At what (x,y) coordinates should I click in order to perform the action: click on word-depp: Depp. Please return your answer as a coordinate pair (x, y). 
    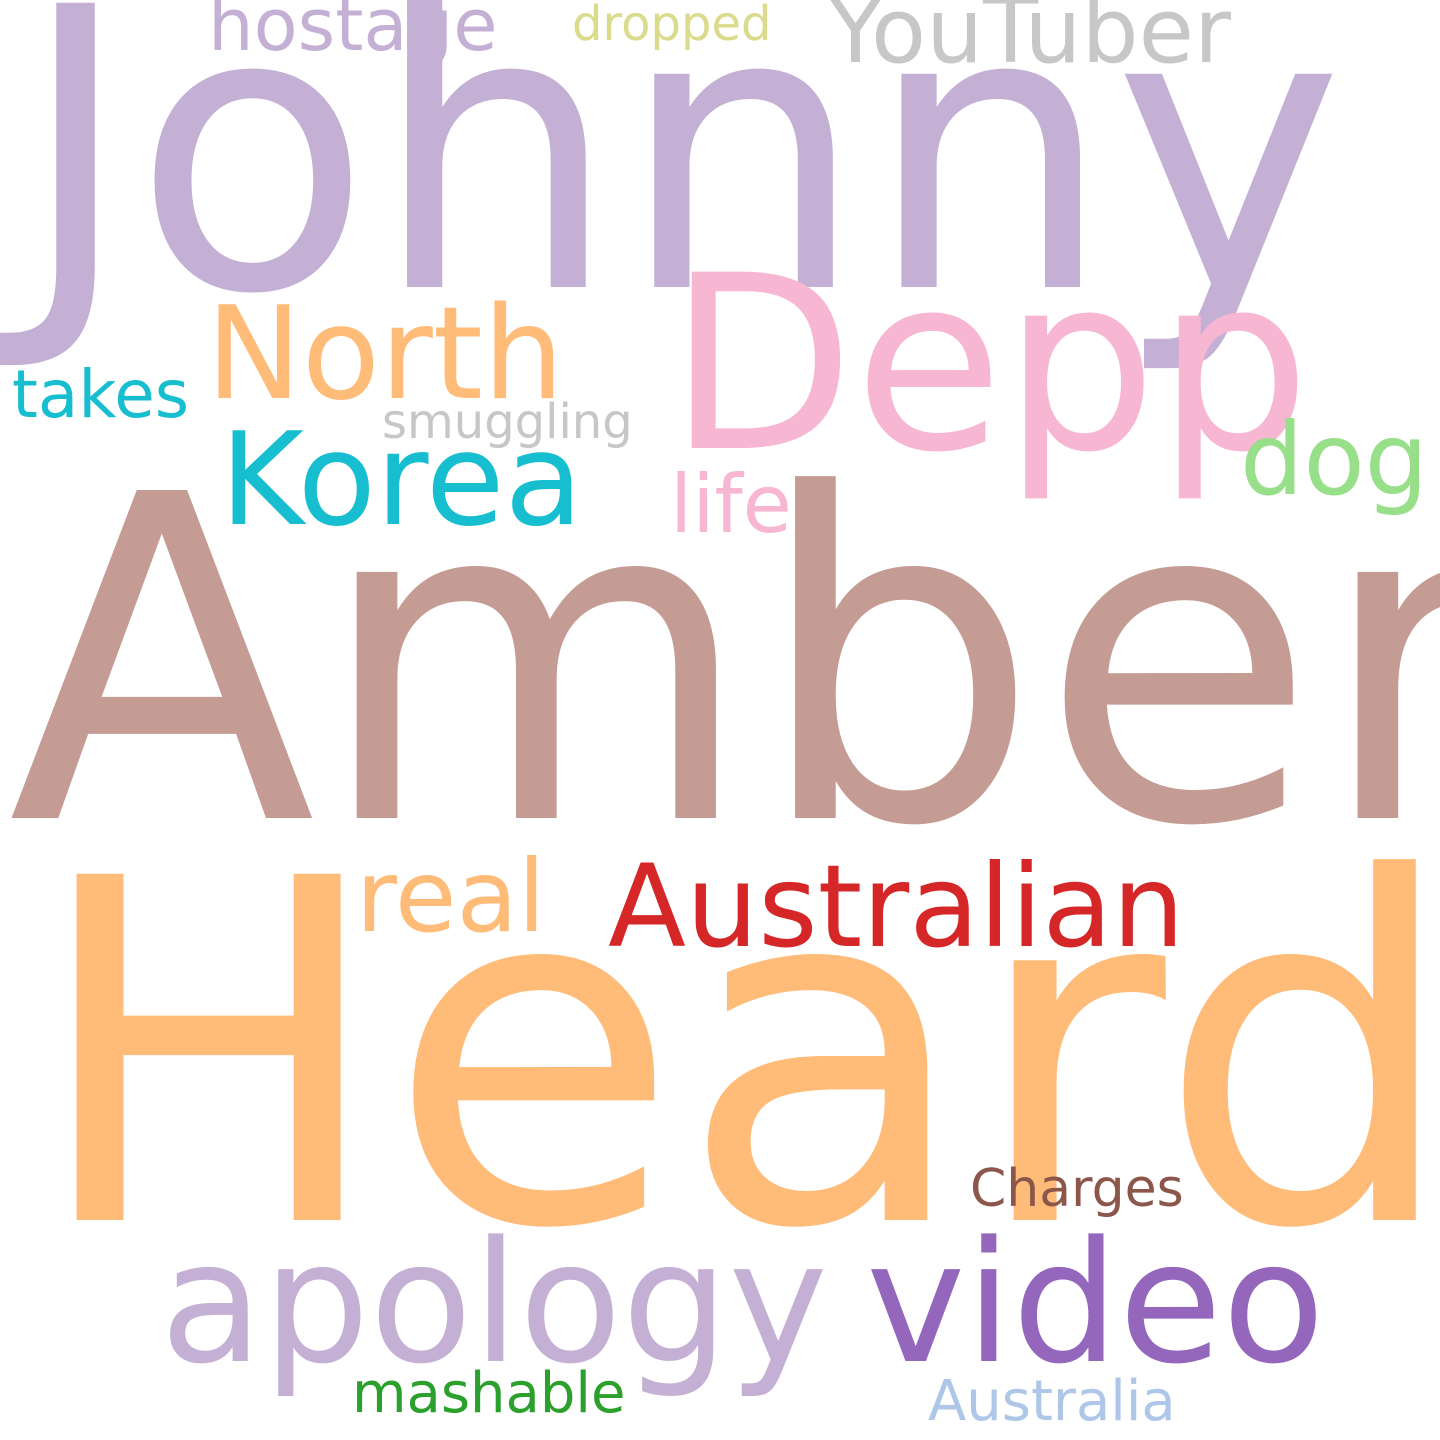
    Looking at the image, I should click on (989, 365).